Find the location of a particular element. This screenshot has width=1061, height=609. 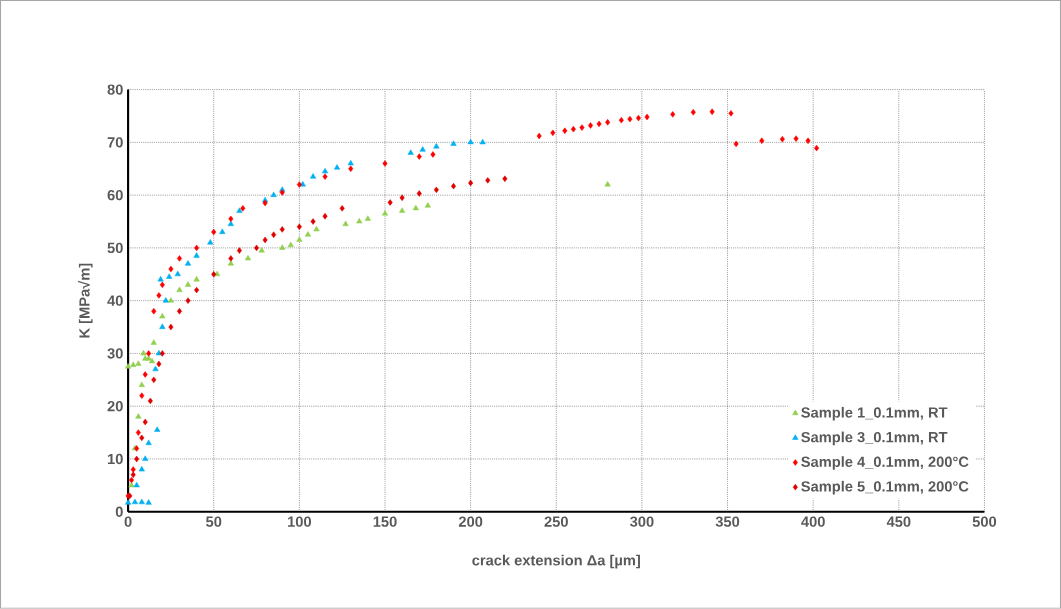

x-tick-label: 150 is located at coordinates (385, 521).